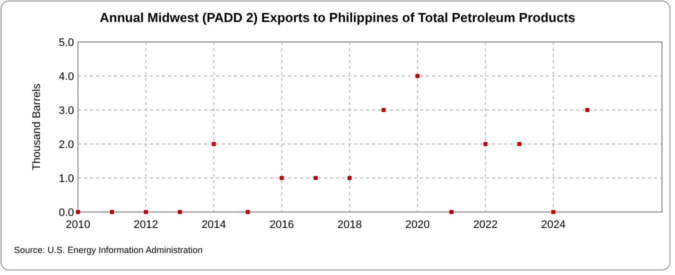 The image size is (675, 275). What do you see at coordinates (66, 179) in the screenshot?
I see `y-tick-label: 1.0` at bounding box center [66, 179].